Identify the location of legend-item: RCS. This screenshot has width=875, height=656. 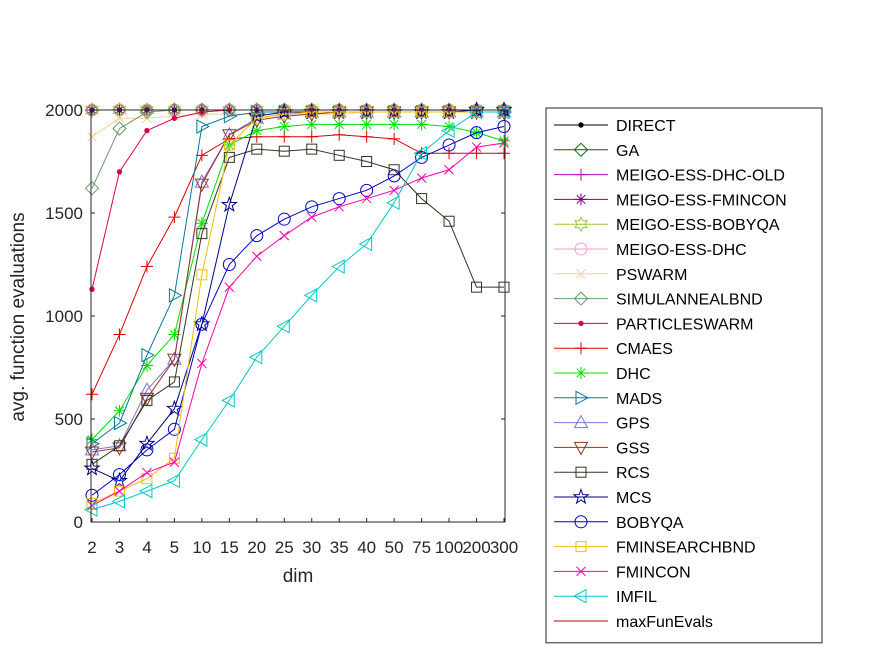
(602, 473).